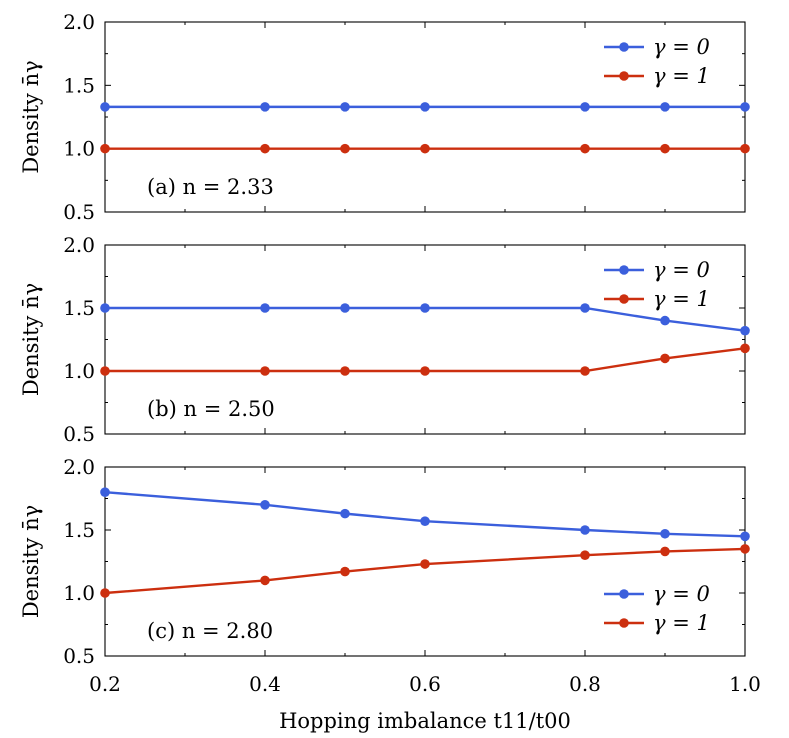  Describe the element at coordinates (265, 684) in the screenshot. I see `x-tick-label: 0.4` at that location.